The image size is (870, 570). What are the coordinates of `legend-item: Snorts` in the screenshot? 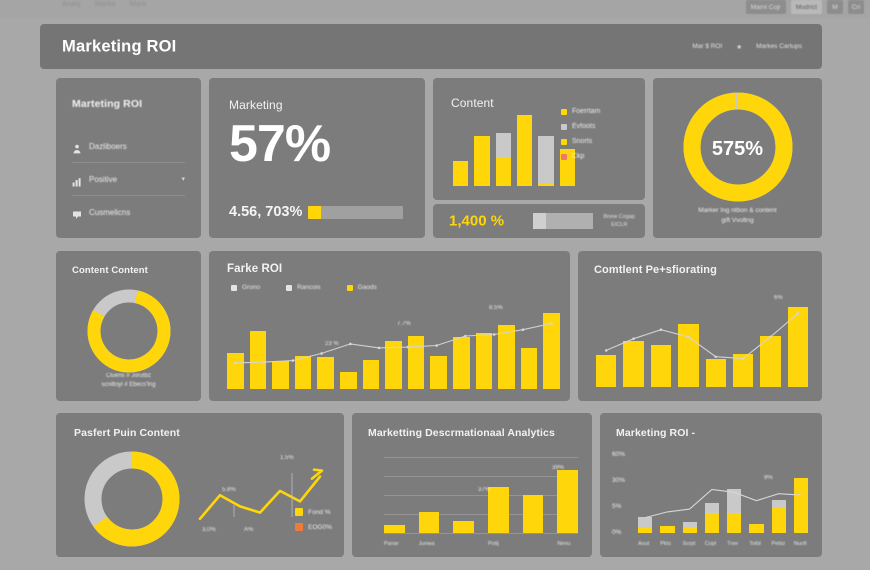 It's located at (596, 141).